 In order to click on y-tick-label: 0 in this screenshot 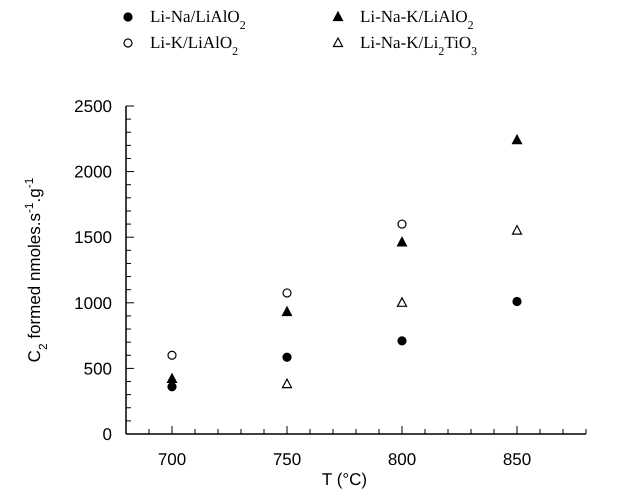, I will do `click(107, 434)`.